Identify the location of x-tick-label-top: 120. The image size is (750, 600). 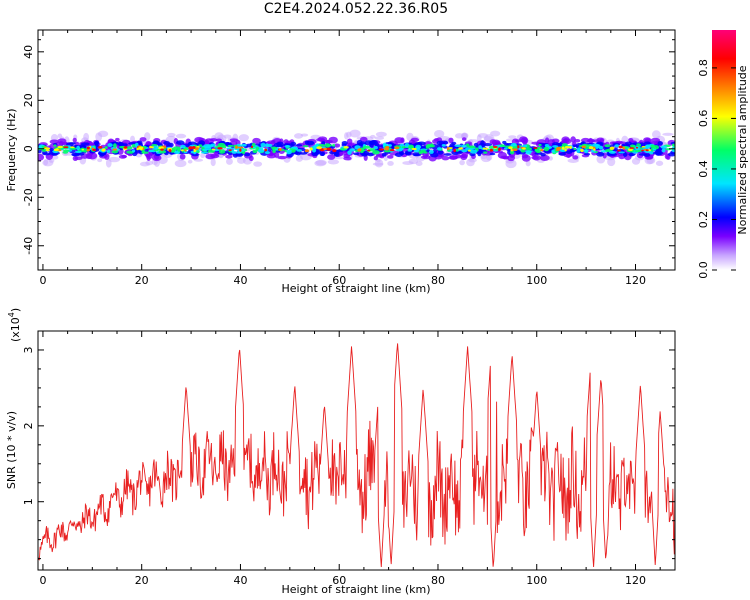
(635, 280).